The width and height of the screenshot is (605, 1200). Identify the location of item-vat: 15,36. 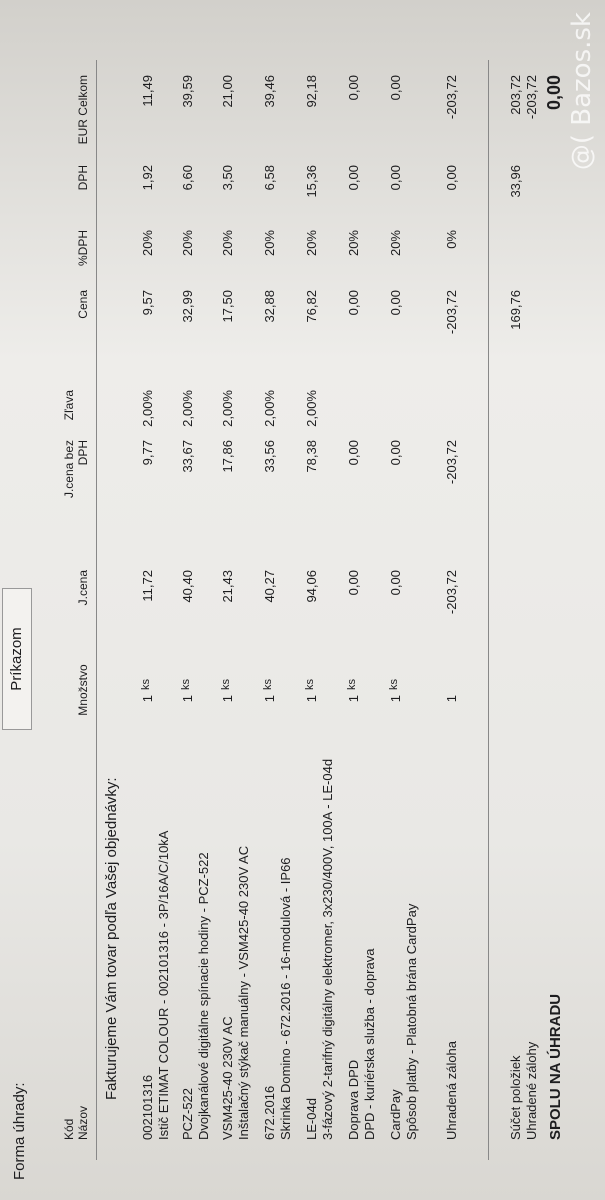
(311, 181).